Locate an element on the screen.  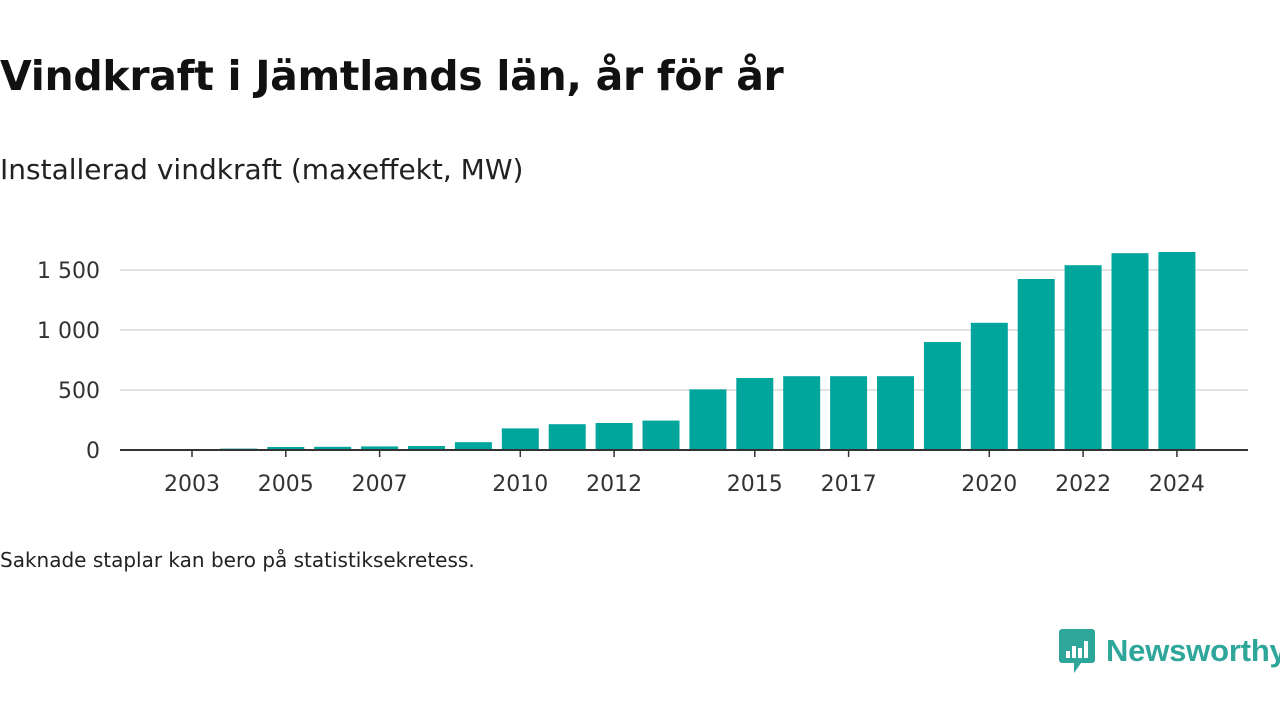
bar-2010 is located at coordinates (520, 439).